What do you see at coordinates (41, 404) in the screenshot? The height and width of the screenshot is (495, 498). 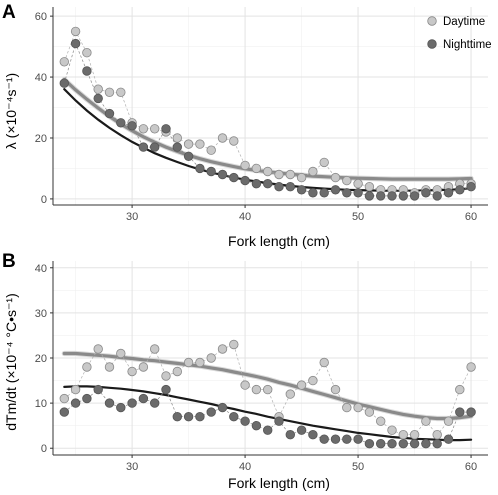 I see `y-tick-label: 10` at bounding box center [41, 404].